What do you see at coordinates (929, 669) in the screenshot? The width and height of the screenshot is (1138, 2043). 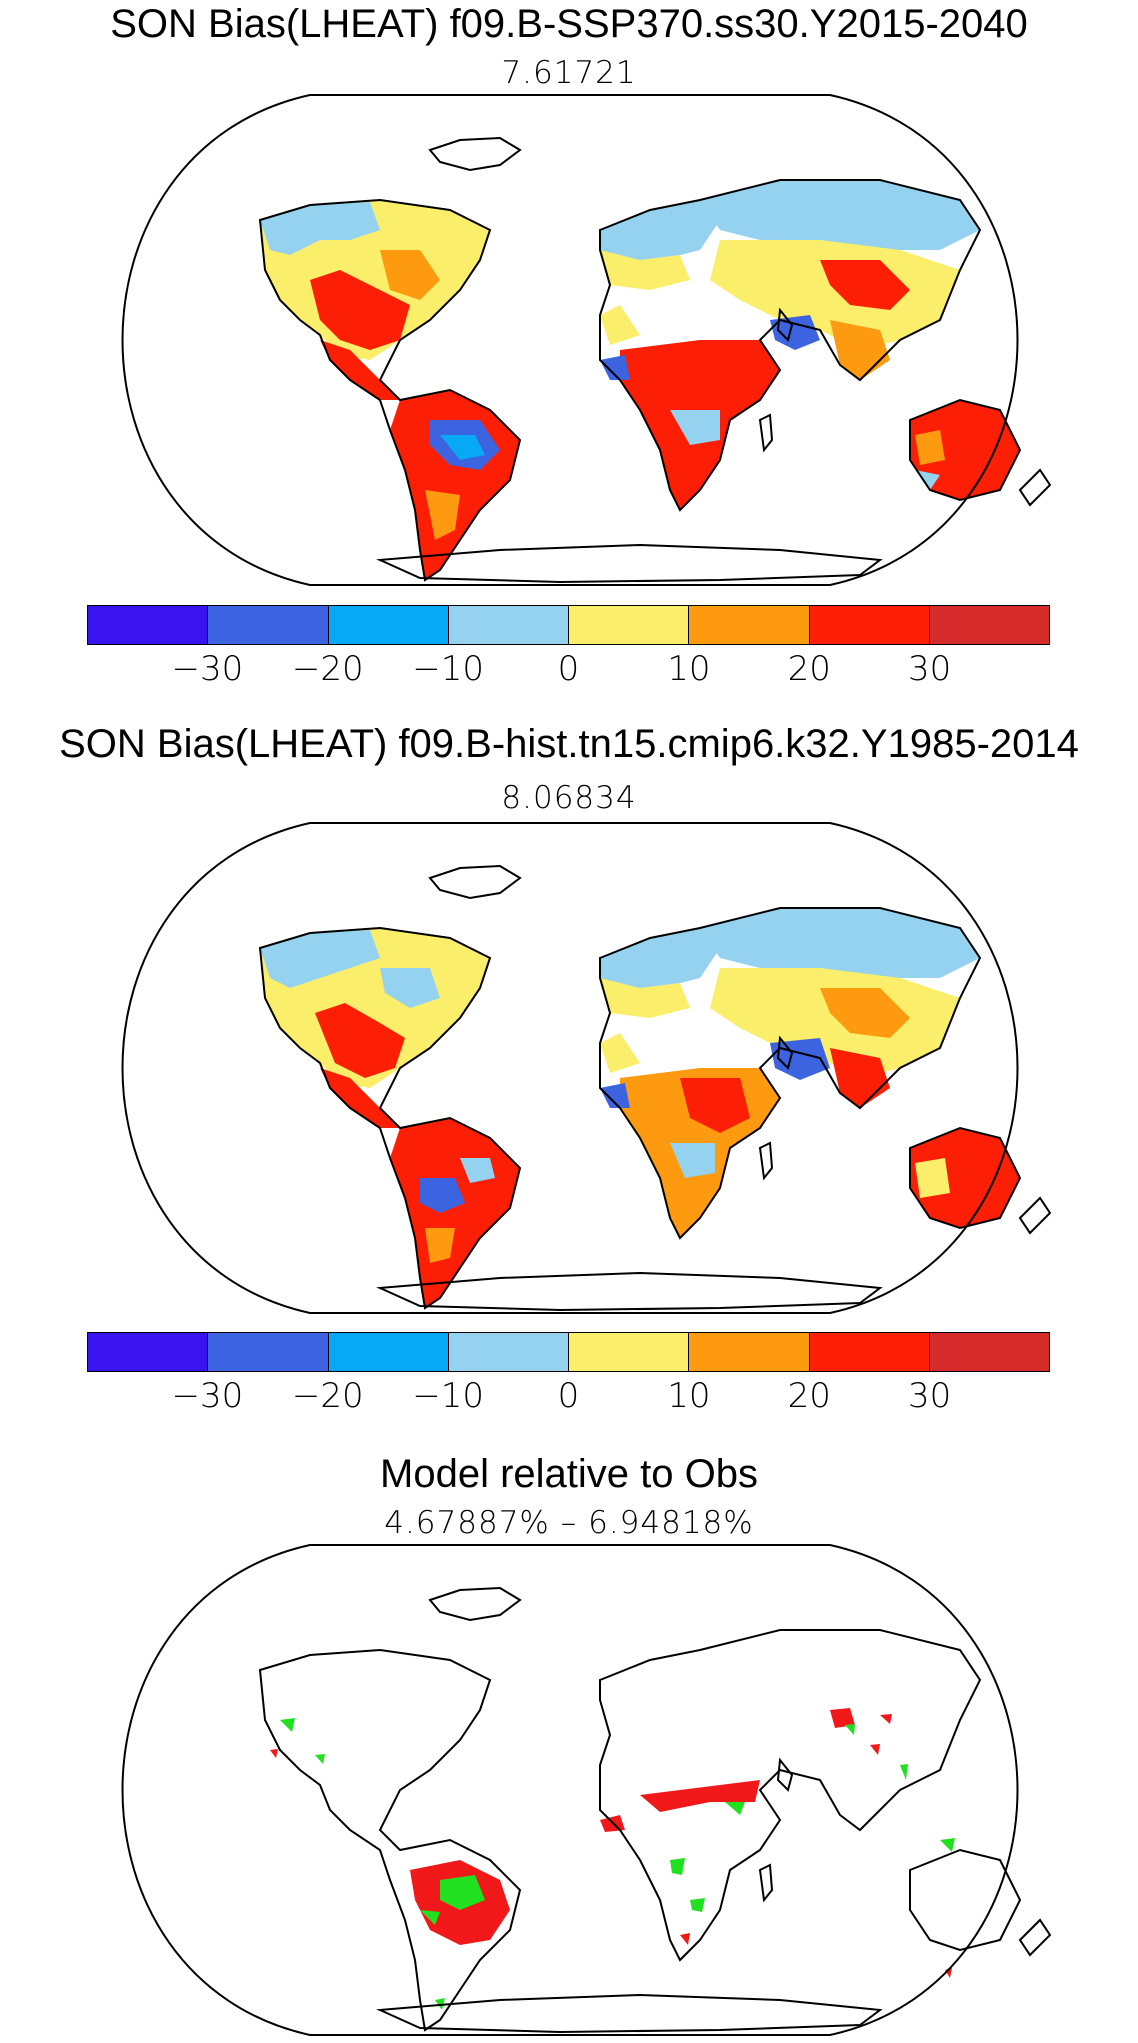 I see `colorbar-1-label-7: 30` at bounding box center [929, 669].